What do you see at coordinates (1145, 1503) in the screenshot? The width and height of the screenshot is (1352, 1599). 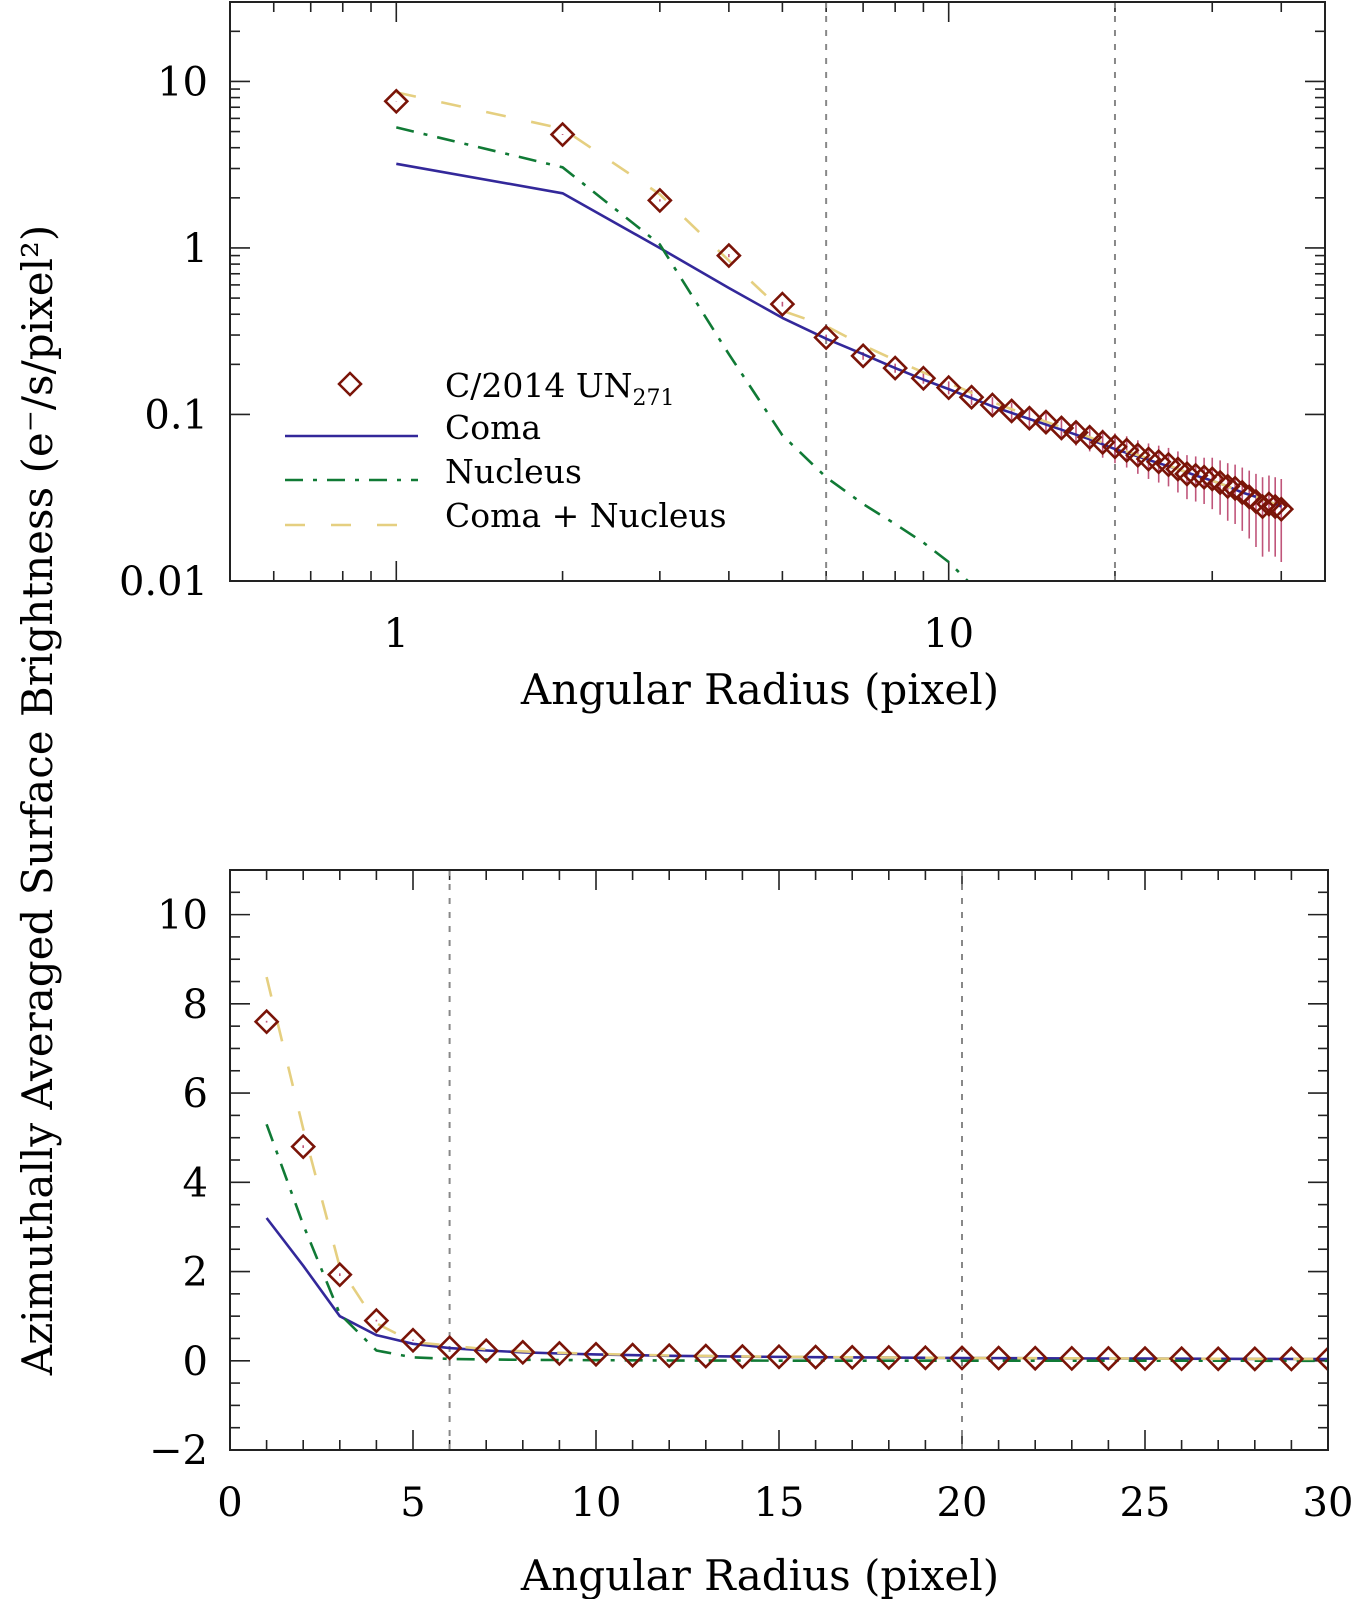 I see `bottom-x-tick-label: 25` at bounding box center [1145, 1503].